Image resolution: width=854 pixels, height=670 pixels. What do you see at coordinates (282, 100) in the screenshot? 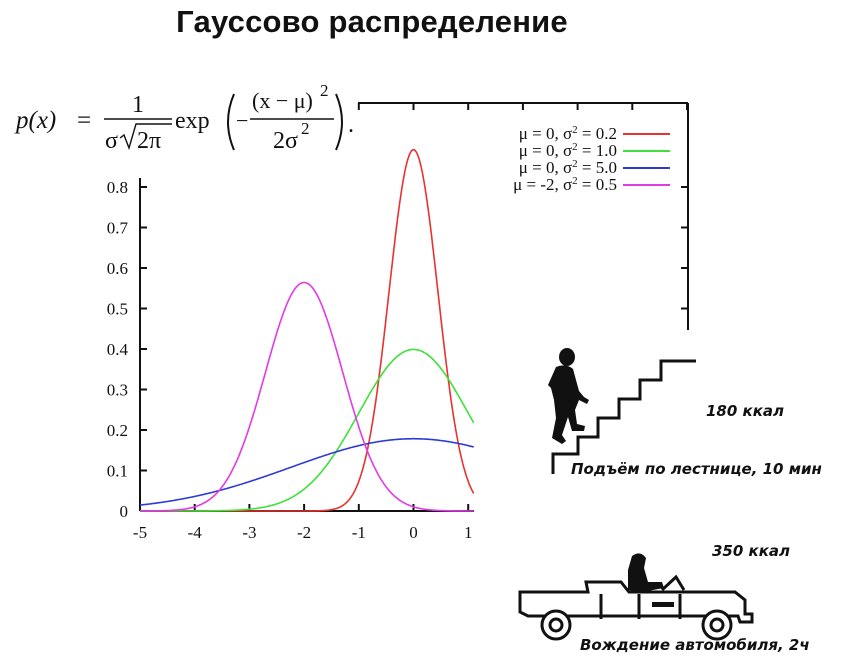
I see `formula-exp-numerator: (x − μ)` at bounding box center [282, 100].